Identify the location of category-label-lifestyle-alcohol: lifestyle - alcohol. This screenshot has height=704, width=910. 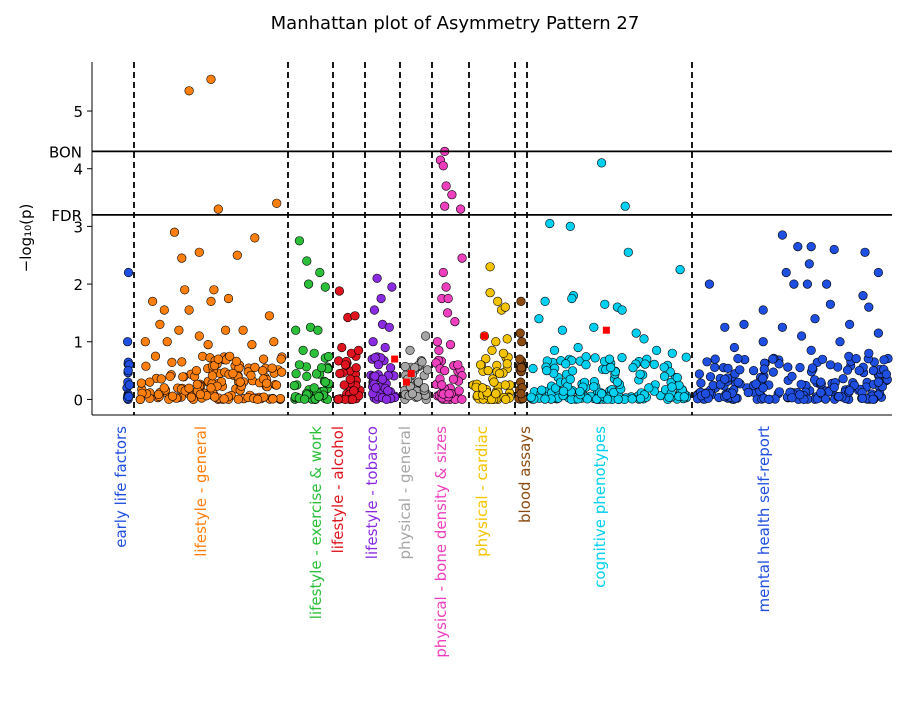
(338, 489).